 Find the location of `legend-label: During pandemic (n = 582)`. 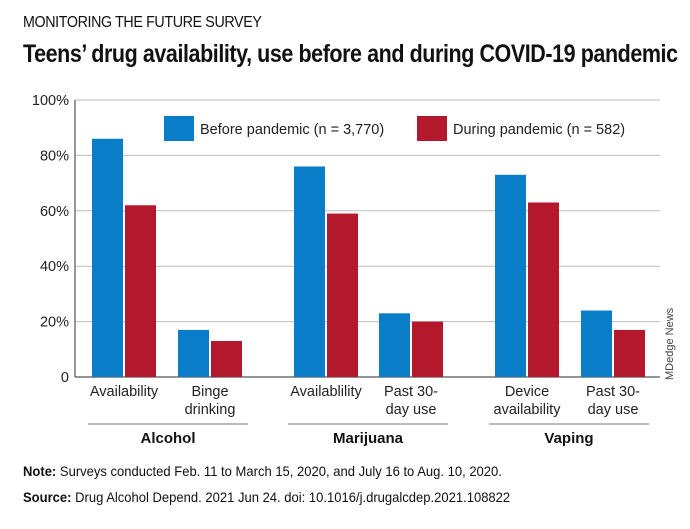

legend-label: During pandemic (n = 582) is located at coordinates (539, 130).